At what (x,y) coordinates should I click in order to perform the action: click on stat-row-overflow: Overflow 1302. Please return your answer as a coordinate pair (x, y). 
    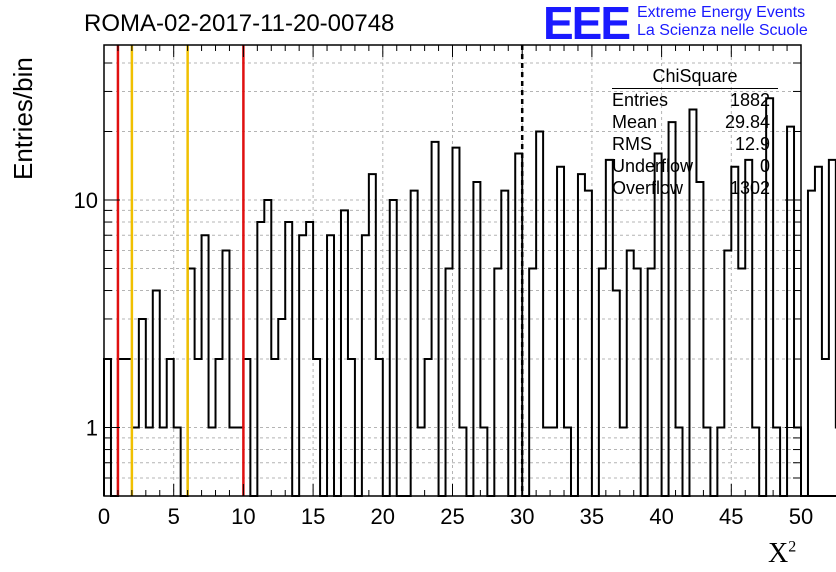
    Looking at the image, I should click on (695, 188).